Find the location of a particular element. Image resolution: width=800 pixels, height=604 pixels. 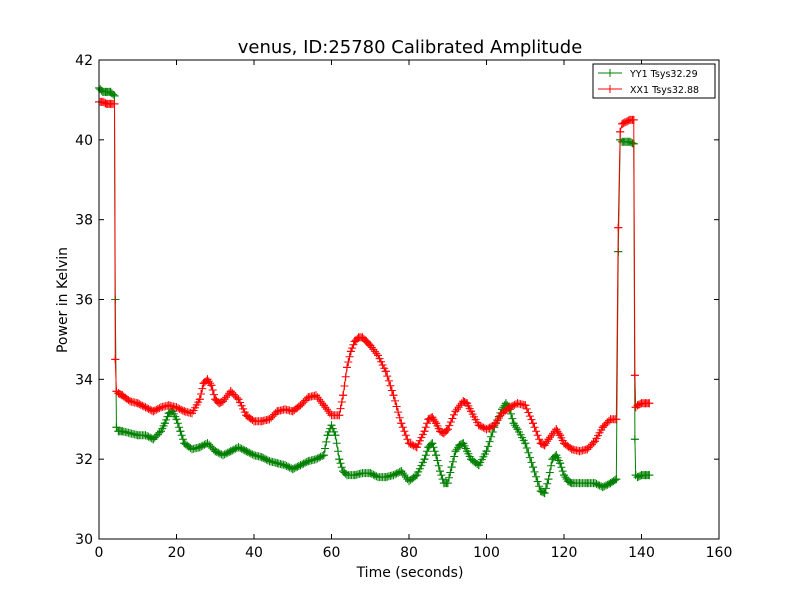

y-axis-label: Power in Kelvin is located at coordinates (63, 300).